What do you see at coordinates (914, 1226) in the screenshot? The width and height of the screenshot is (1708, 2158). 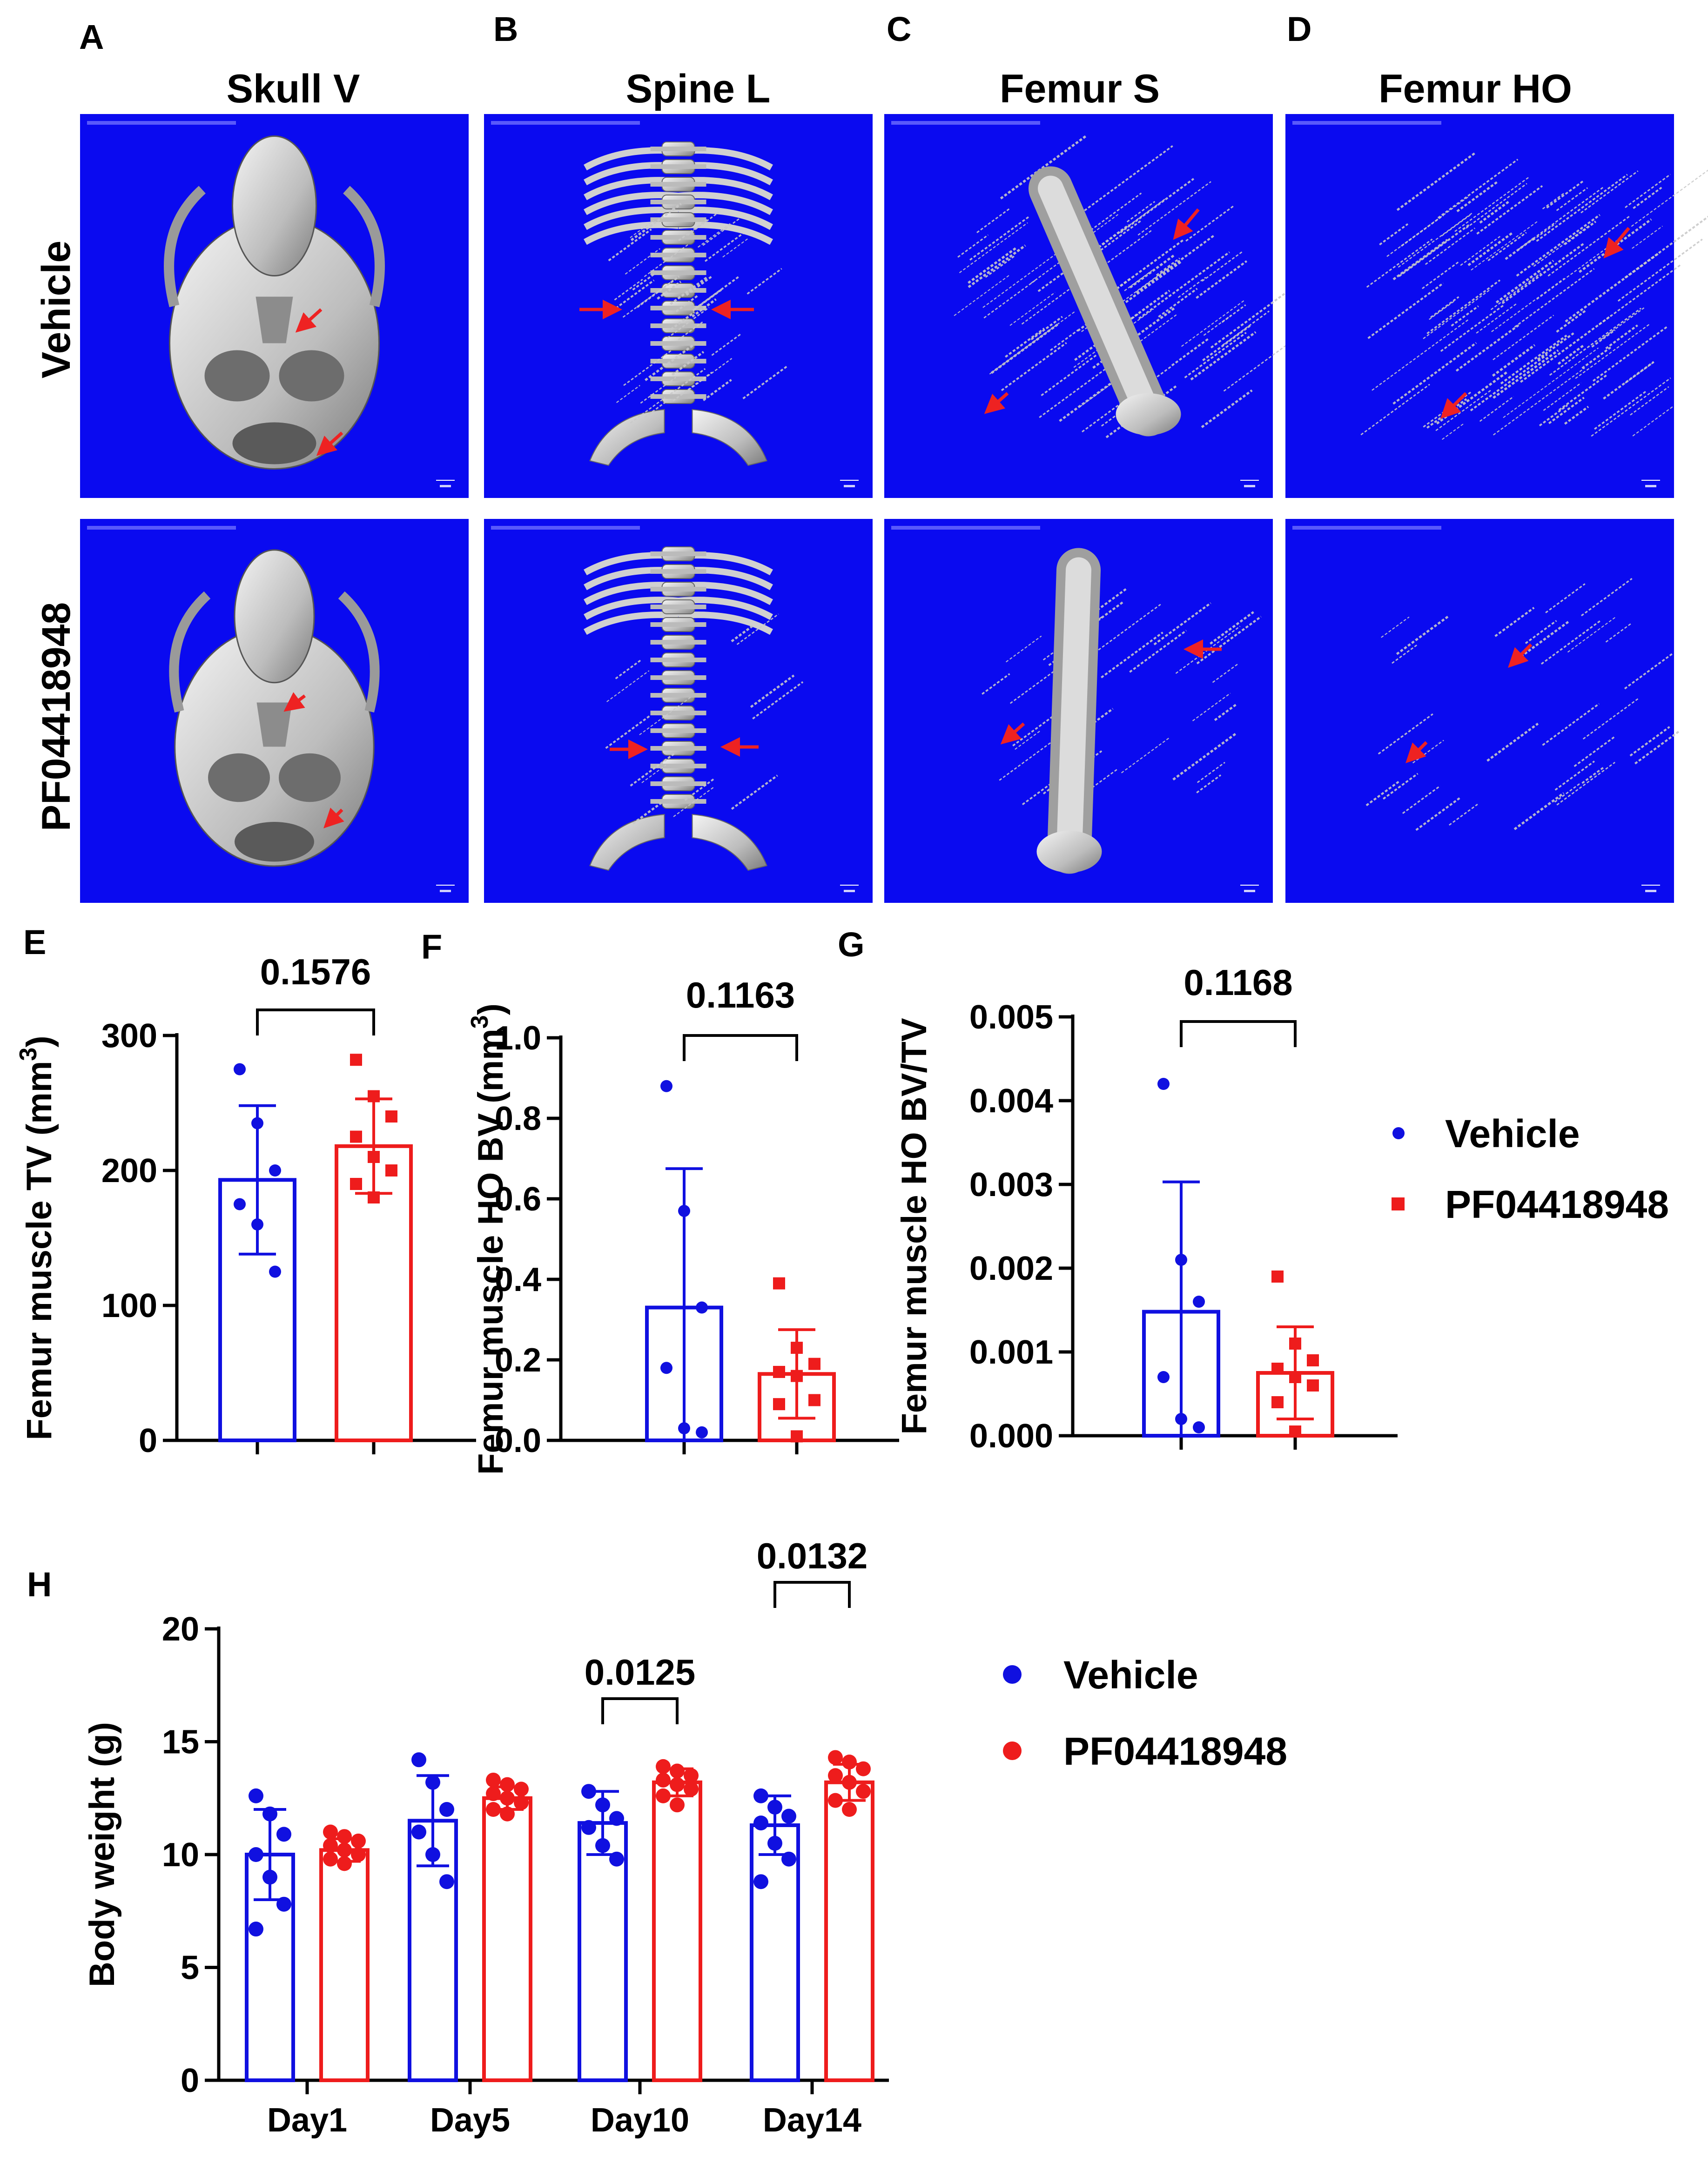 I see `y-axis-label: Femur muscle HO BV/TV` at bounding box center [914, 1226].